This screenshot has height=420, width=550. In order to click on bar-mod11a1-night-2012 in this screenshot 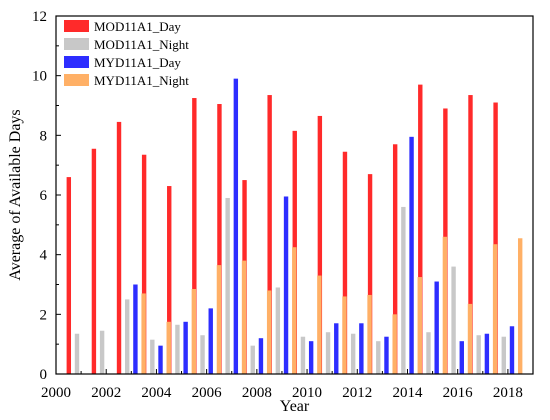, I will do `click(353, 353)`.